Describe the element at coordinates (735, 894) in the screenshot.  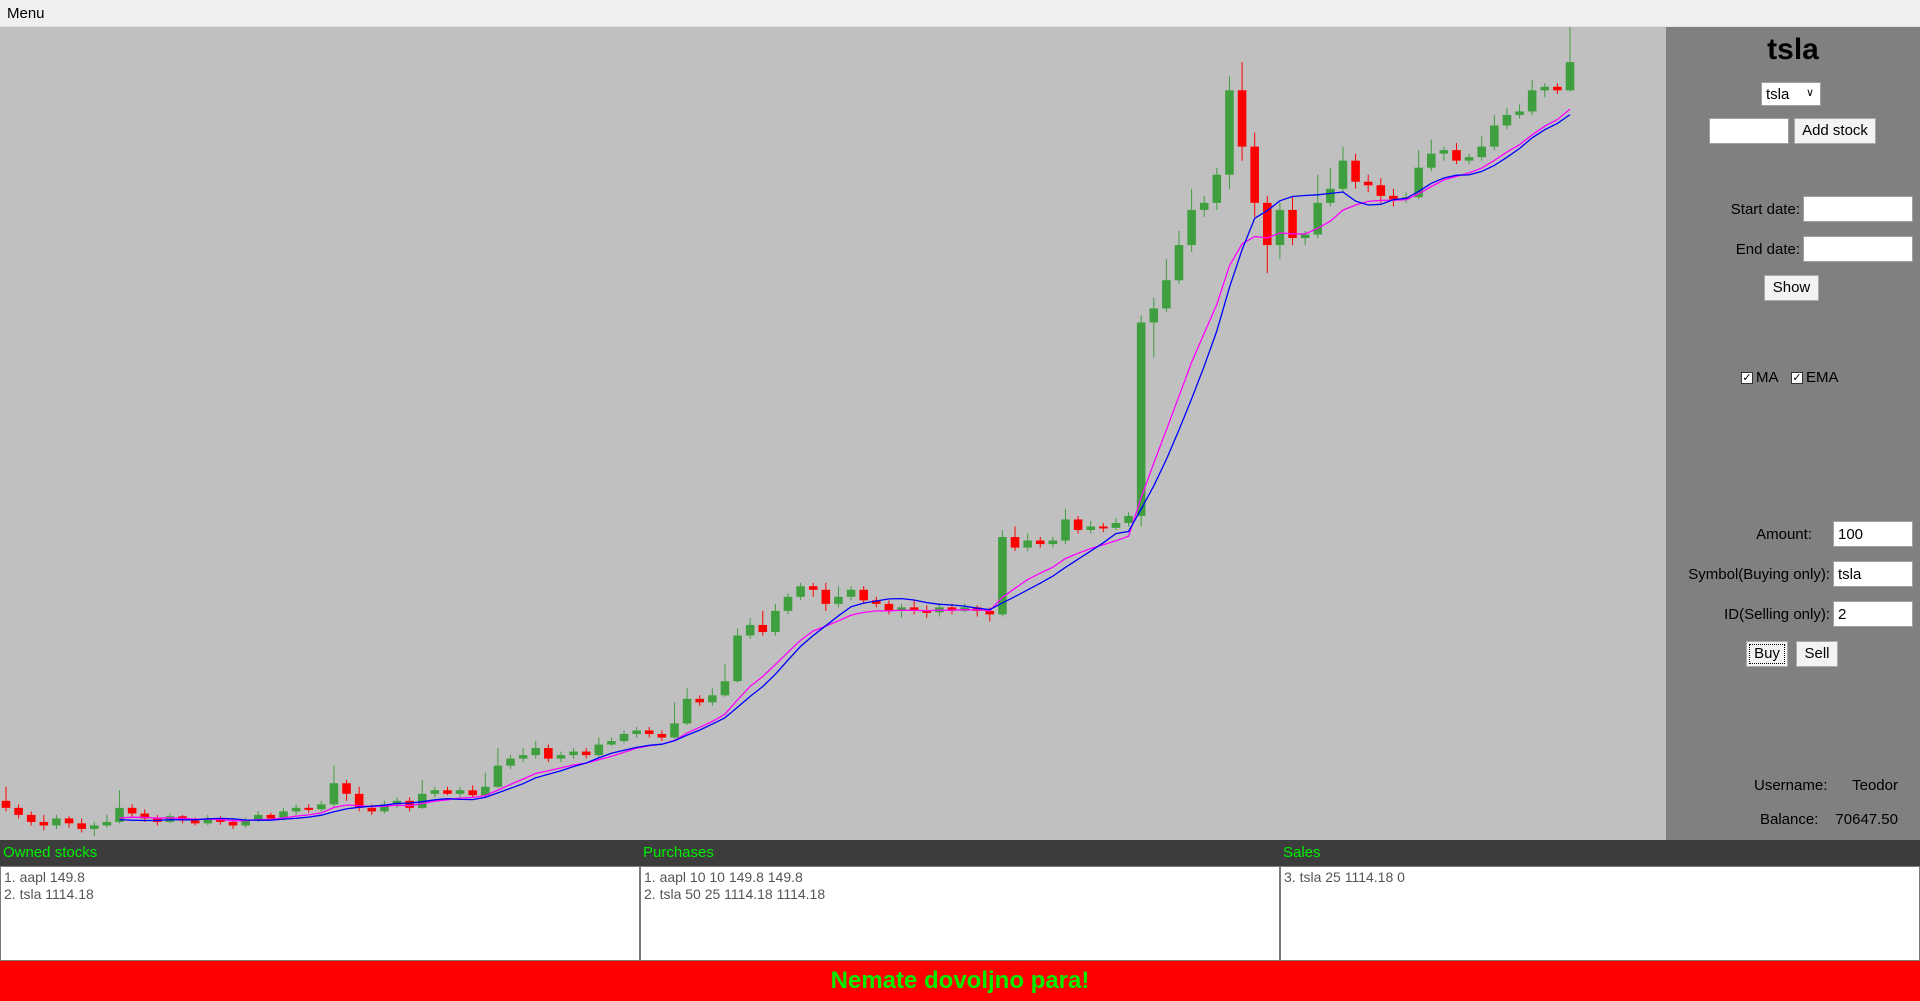
I see `list-item: 2. tsla 50 25 1114.18 1114.18` at that location.